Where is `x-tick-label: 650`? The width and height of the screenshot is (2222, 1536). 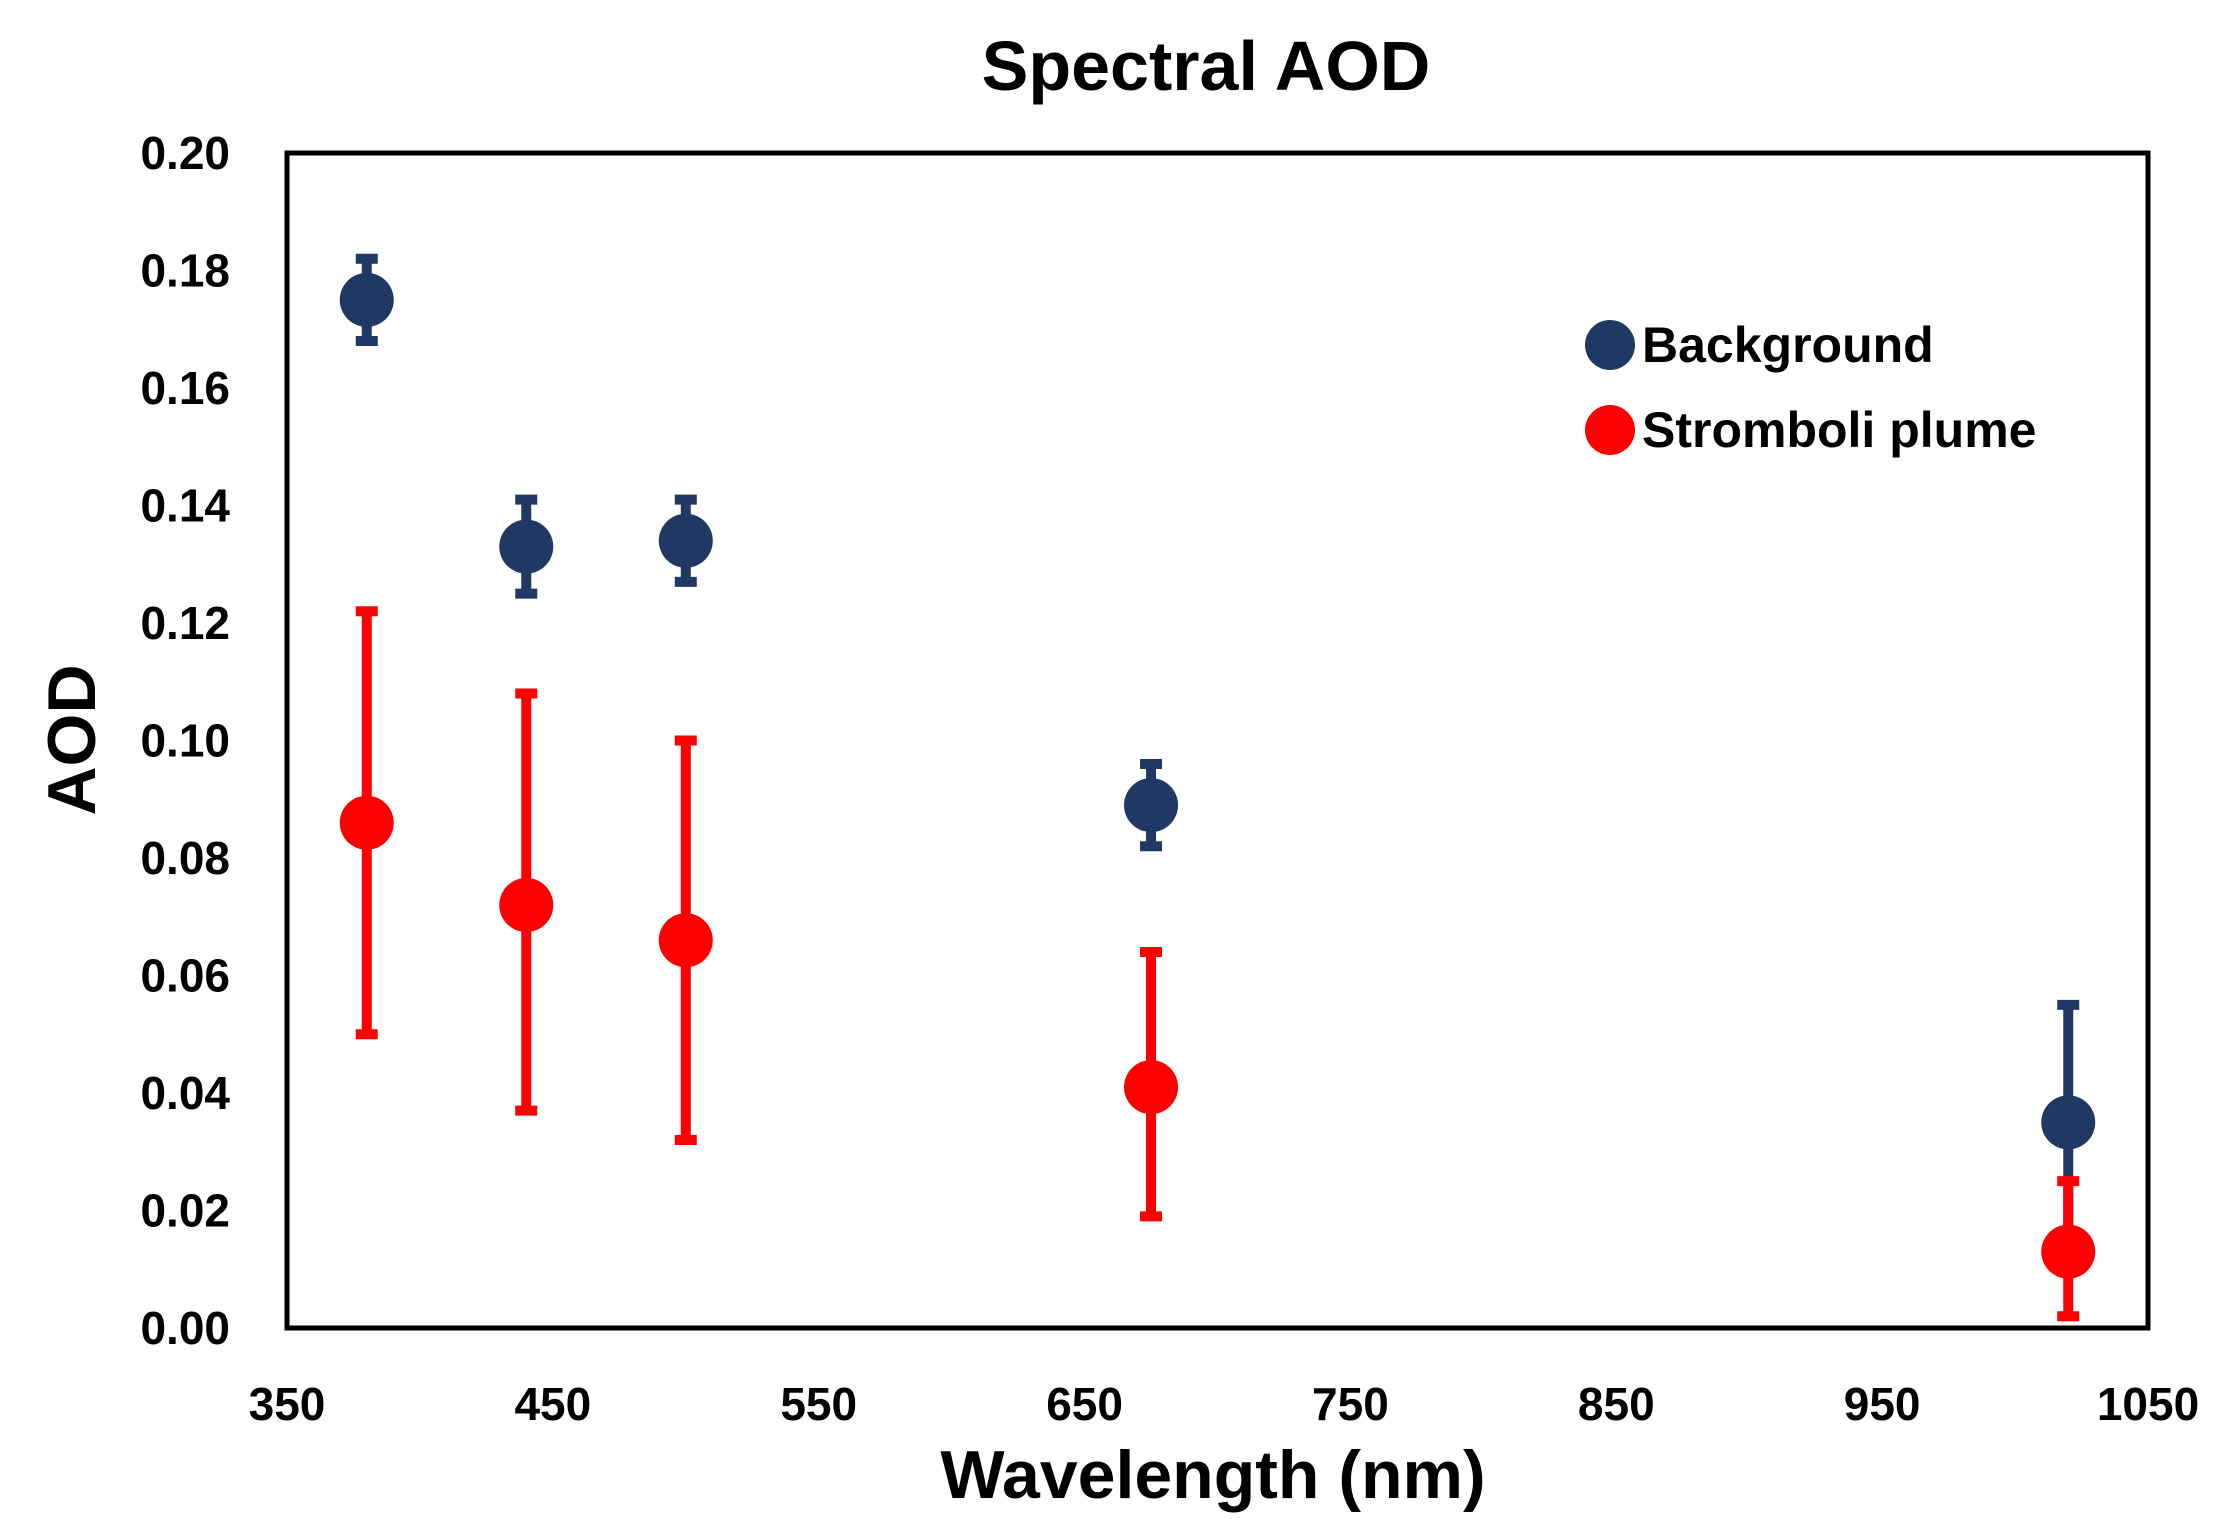 x-tick-label: 650 is located at coordinates (1084, 1404).